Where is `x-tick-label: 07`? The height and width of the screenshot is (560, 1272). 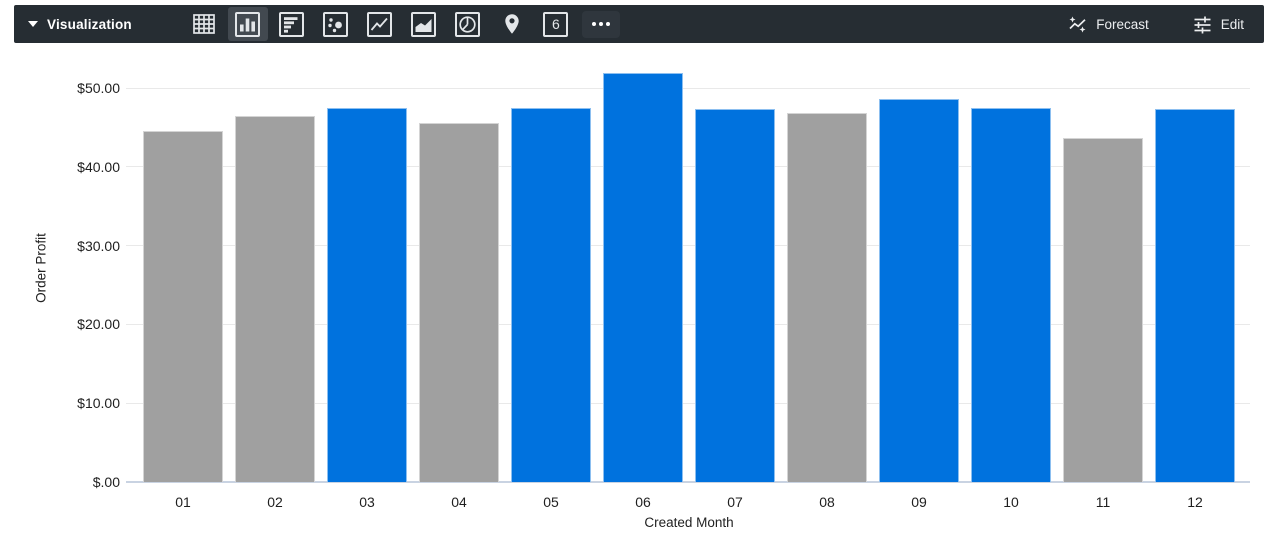
x-tick-label: 07 is located at coordinates (735, 502).